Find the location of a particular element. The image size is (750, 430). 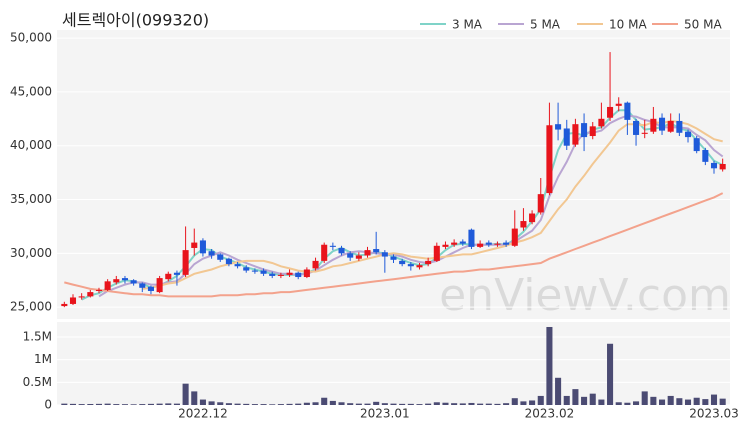

volume-tick-label: 1M is located at coordinates (43, 359).